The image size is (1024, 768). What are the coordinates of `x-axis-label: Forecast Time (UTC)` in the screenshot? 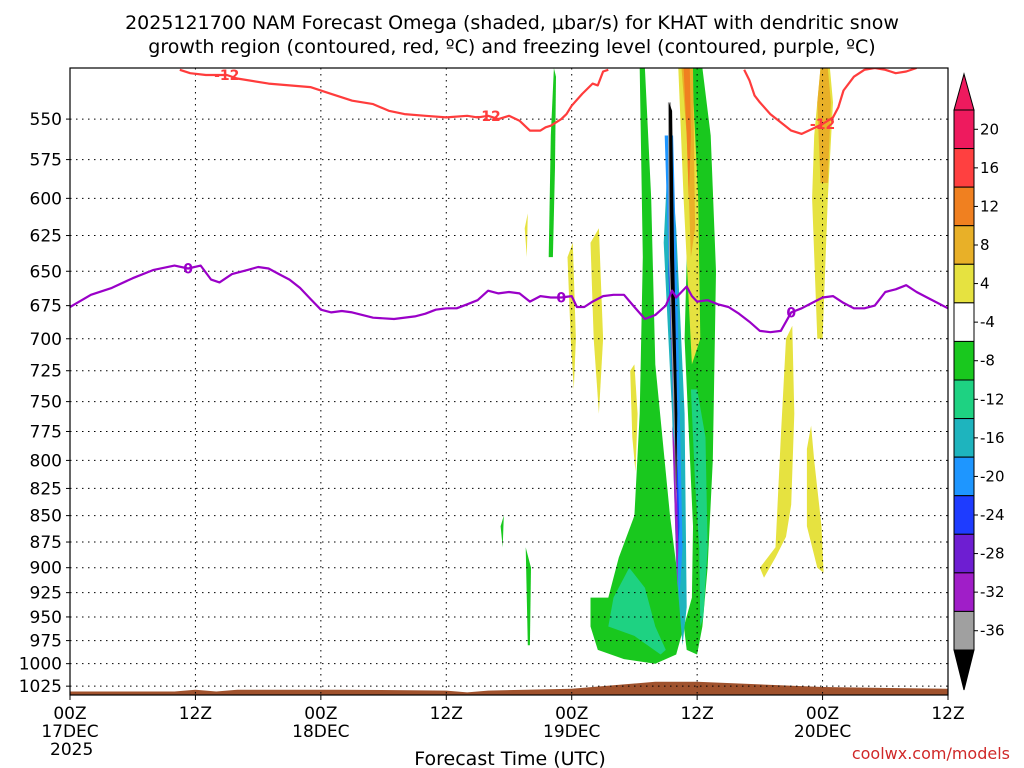 It's located at (509, 758).